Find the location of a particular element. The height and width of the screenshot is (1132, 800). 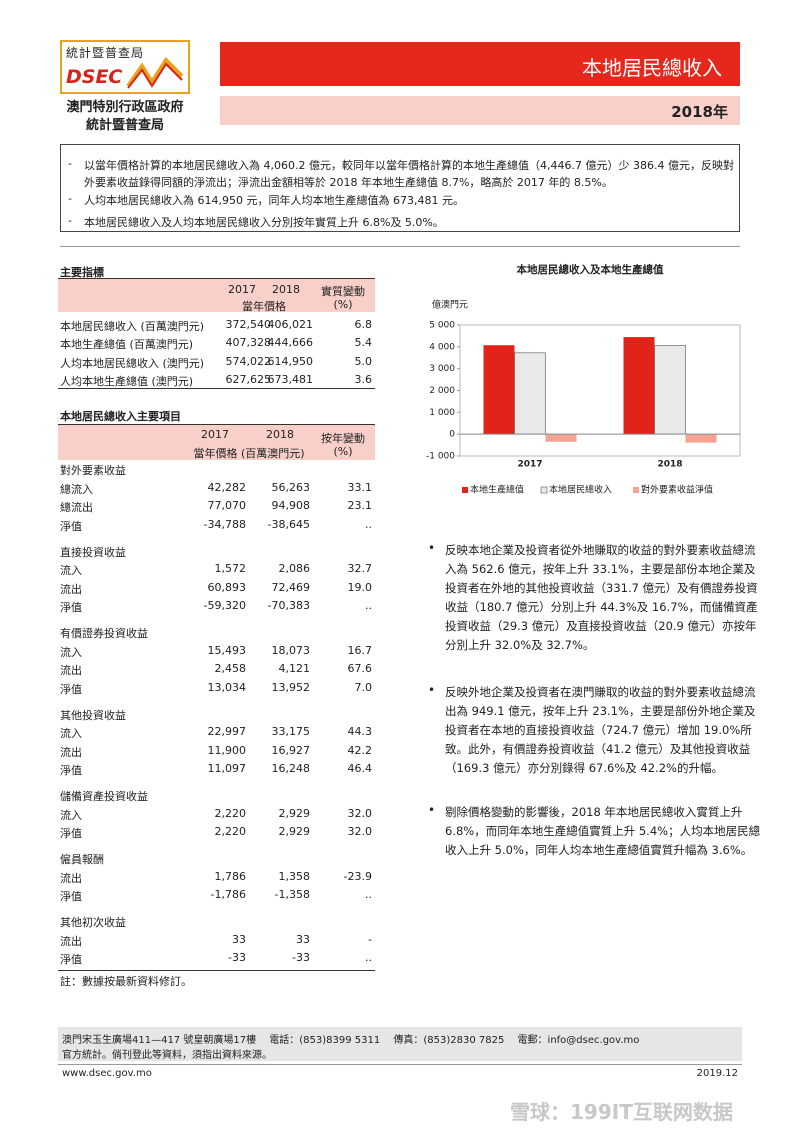

cell: -38,645 is located at coordinates (288, 524).